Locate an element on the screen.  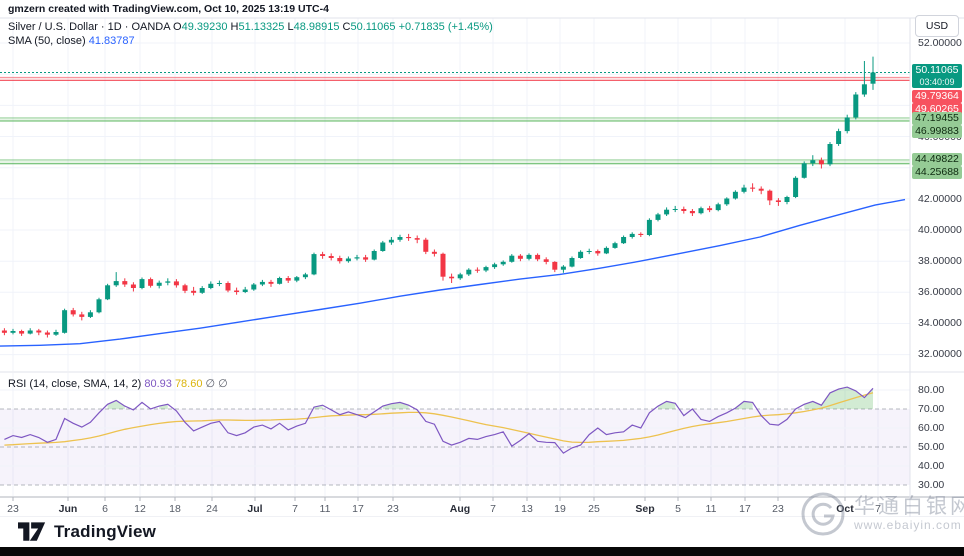
symbol-title: Silver / U.S. Dollar · 1D · OANDA is located at coordinates (89, 27).